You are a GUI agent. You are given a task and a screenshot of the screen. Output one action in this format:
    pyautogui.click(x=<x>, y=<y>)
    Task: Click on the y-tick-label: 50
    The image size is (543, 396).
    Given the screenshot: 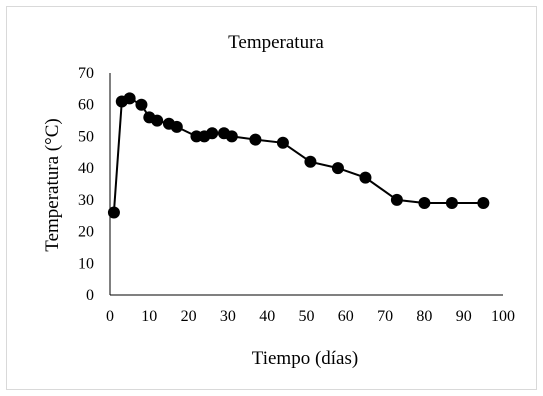 What is the action you would take?
    pyautogui.click(x=86, y=136)
    